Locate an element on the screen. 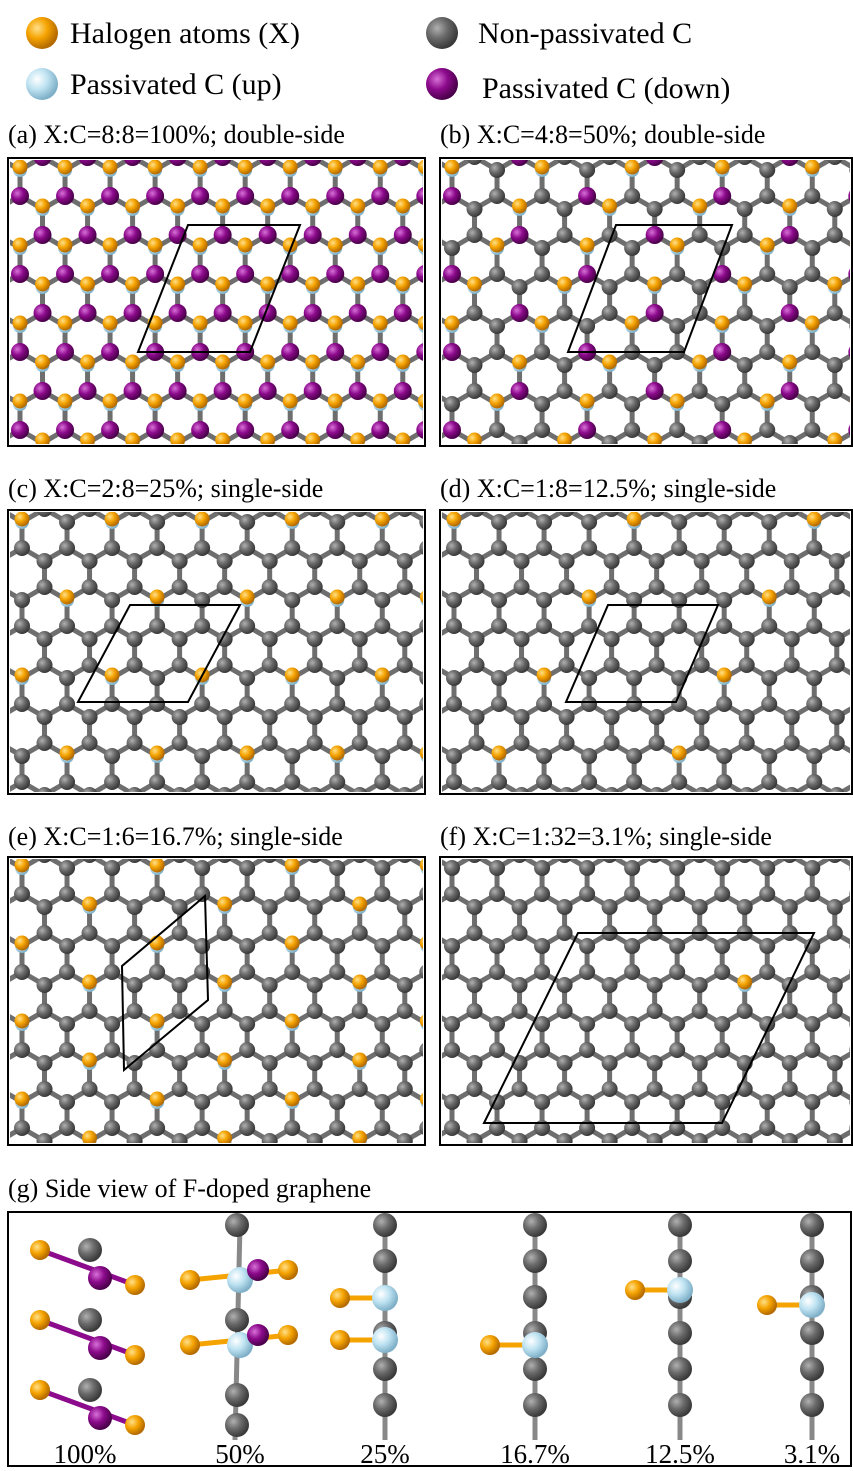 Image resolution: width=853 pixels, height=1471 pixels. panel-caption: (b) X:C=4:8=50%; double-side is located at coordinates (602, 134).